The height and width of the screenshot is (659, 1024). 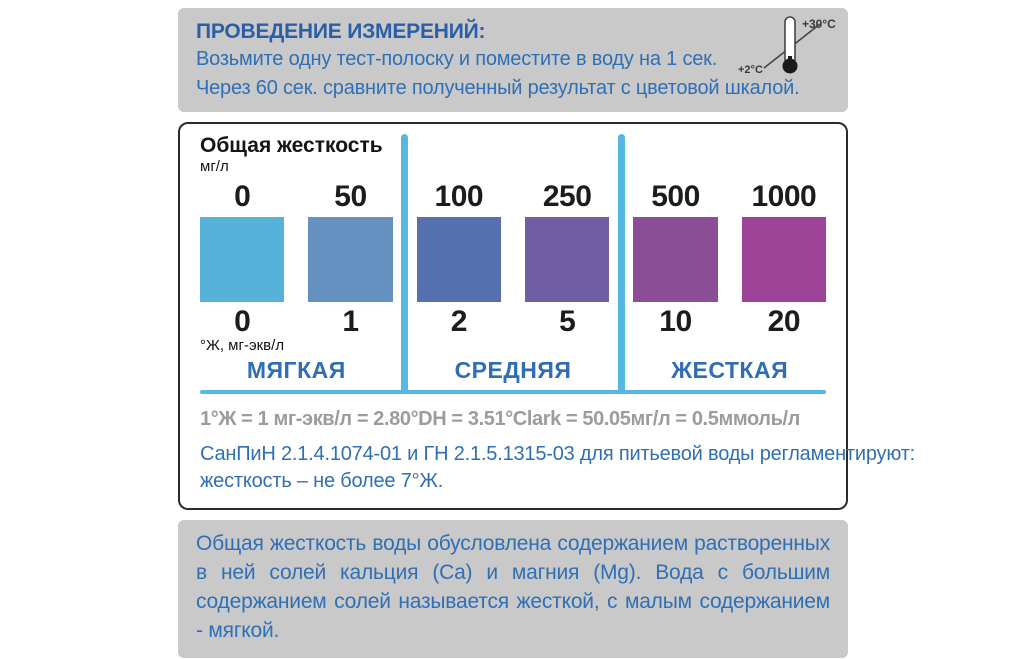 I want to click on mg-l-value: 500, so click(x=675, y=197).